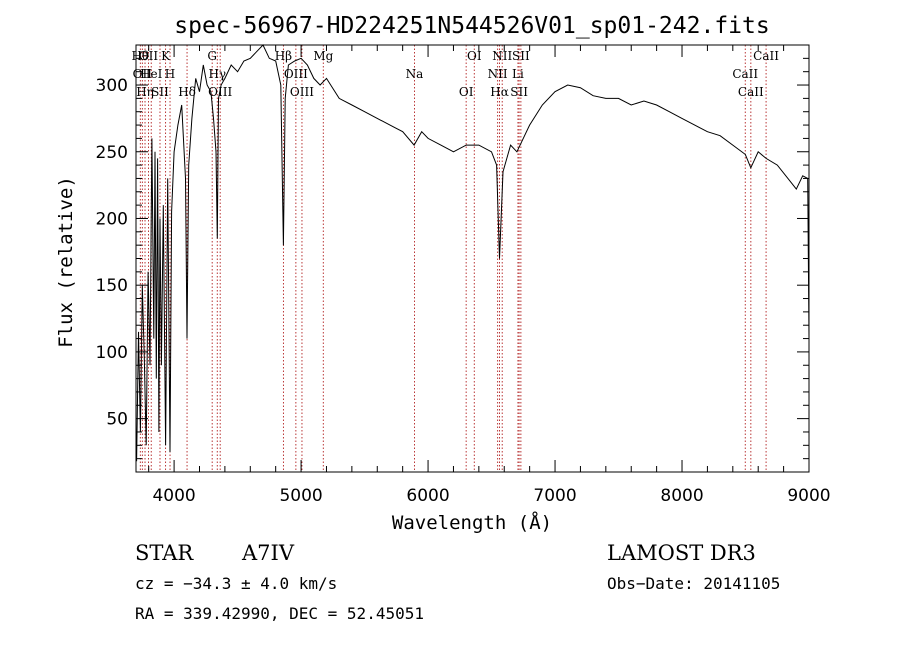 The height and width of the screenshot is (649, 900). Describe the element at coordinates (554, 496) in the screenshot. I see `x-tick-label: 7000` at that location.